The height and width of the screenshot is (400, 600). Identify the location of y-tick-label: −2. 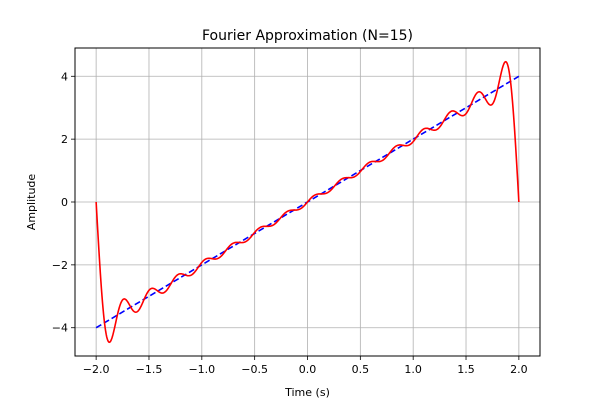
(60, 265).